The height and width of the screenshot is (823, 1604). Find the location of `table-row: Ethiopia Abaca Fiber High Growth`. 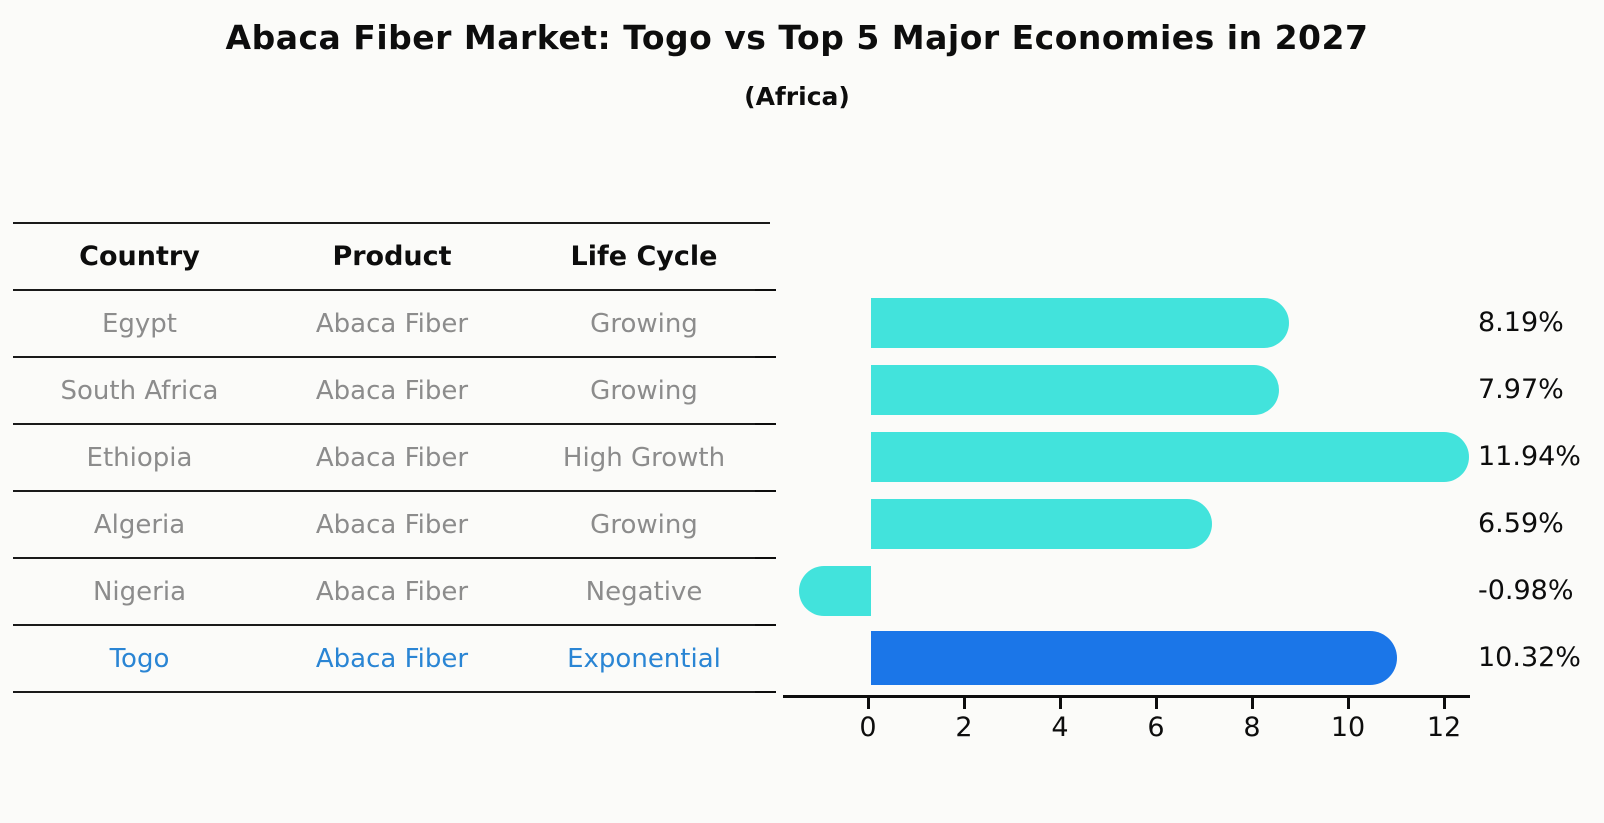

table-row: Ethiopia Abaca Fiber High Growth is located at coordinates (391, 458).